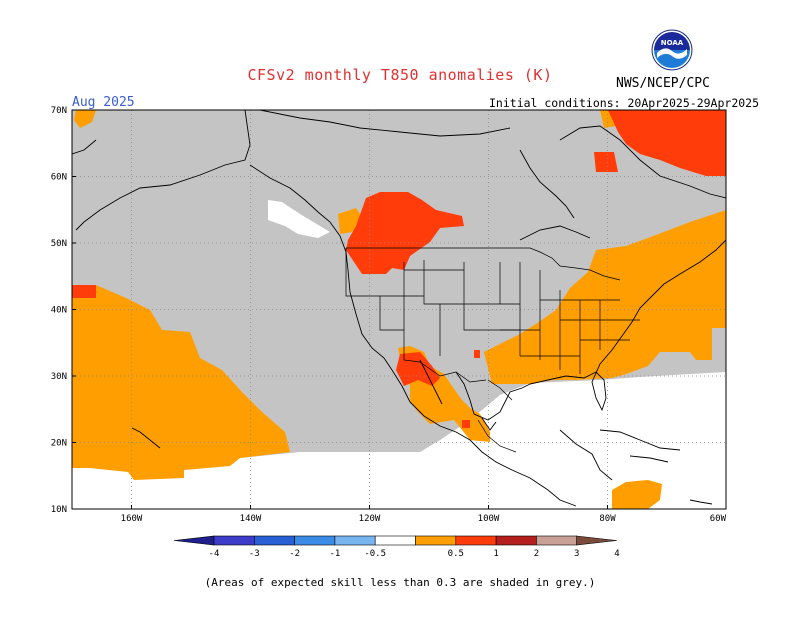  What do you see at coordinates (59, 377) in the screenshot?
I see `lat-label: 30N` at bounding box center [59, 377].